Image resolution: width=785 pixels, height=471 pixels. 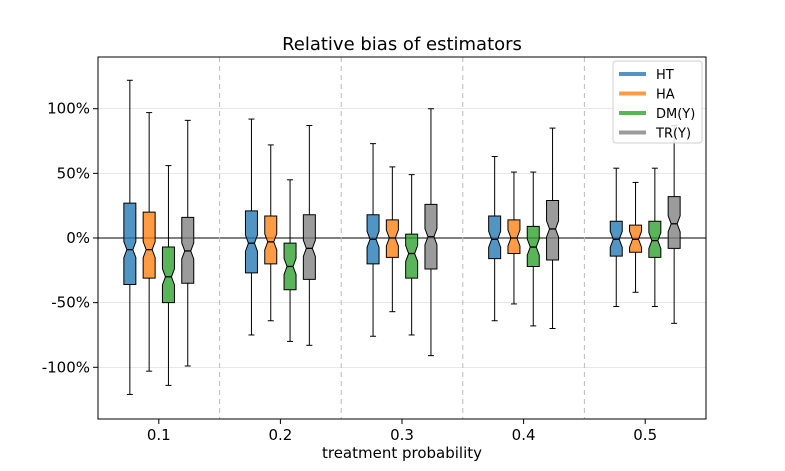 What do you see at coordinates (66, 367) in the screenshot?
I see `y-tick-label: -100%` at bounding box center [66, 367].